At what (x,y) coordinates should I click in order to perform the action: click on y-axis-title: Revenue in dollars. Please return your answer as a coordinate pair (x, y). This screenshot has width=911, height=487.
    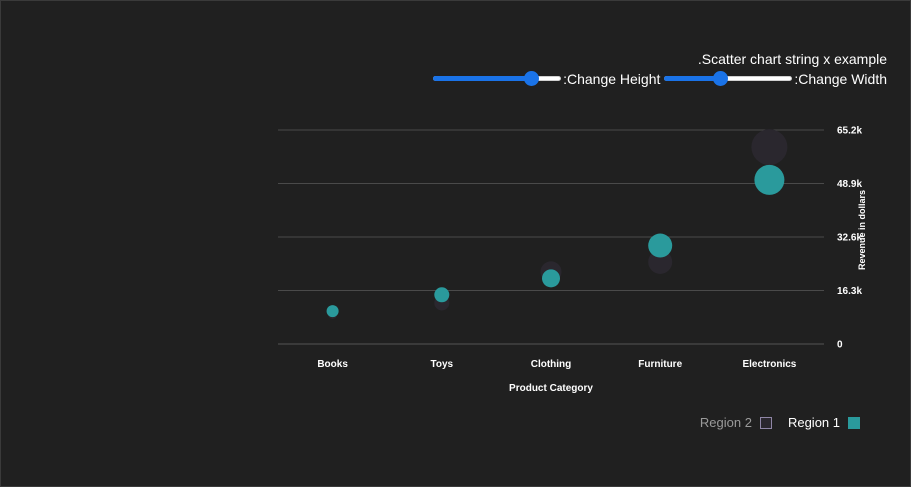
    Looking at the image, I should click on (862, 230).